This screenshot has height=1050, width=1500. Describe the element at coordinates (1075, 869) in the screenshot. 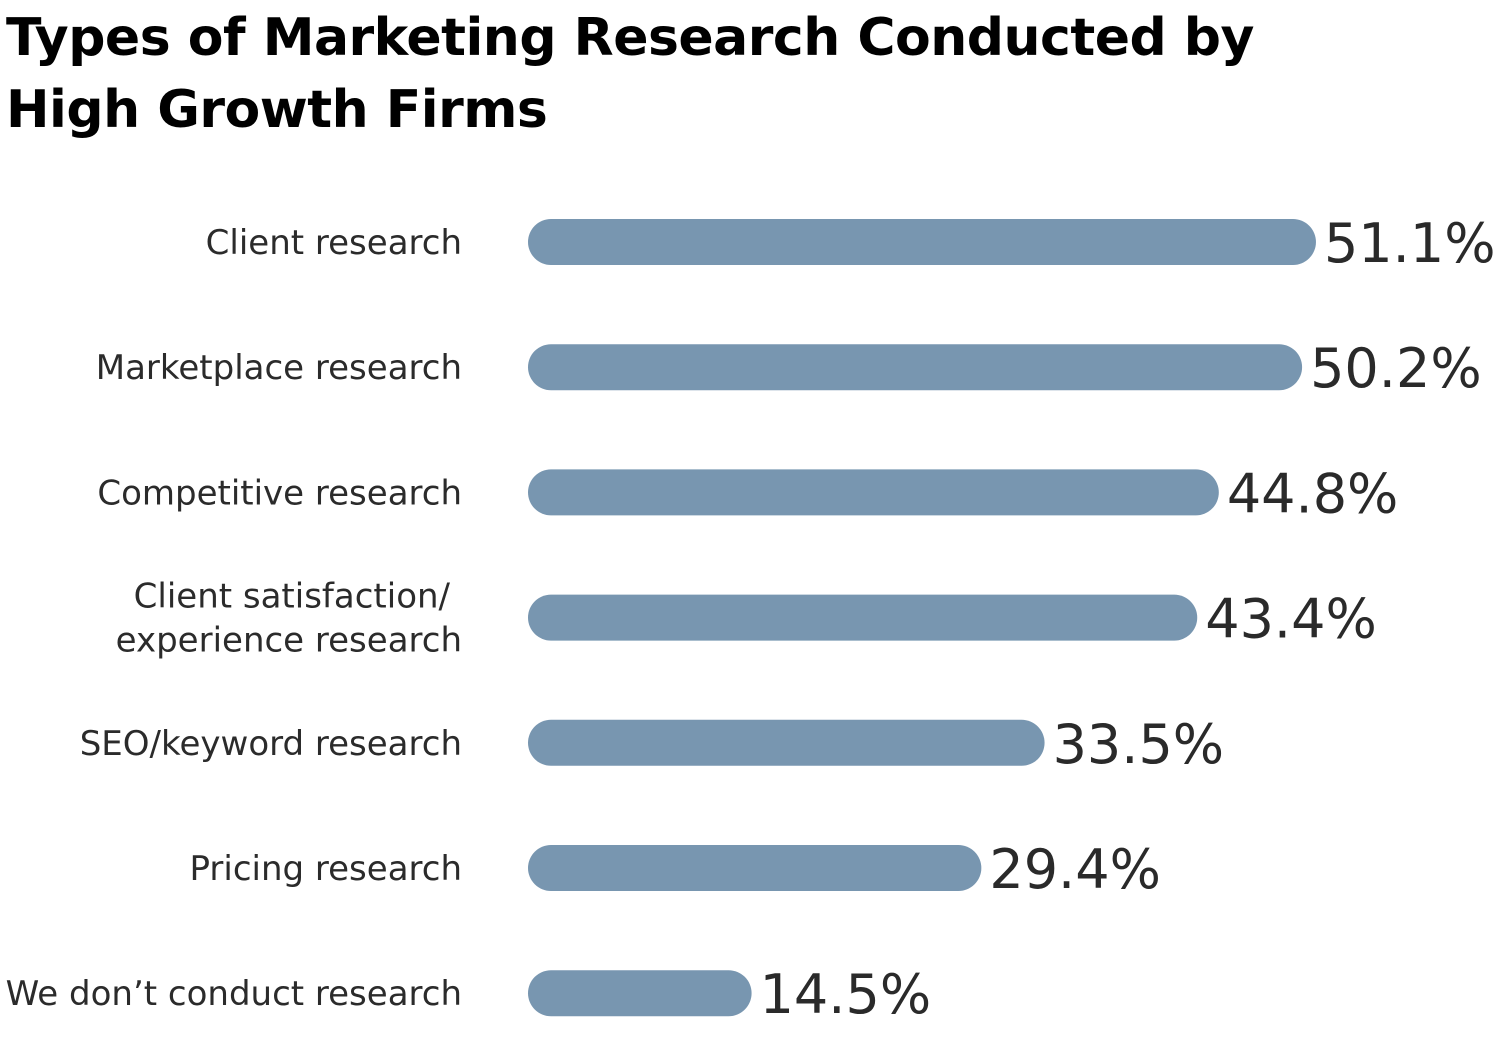

I see `value-label: 29.4%` at that location.